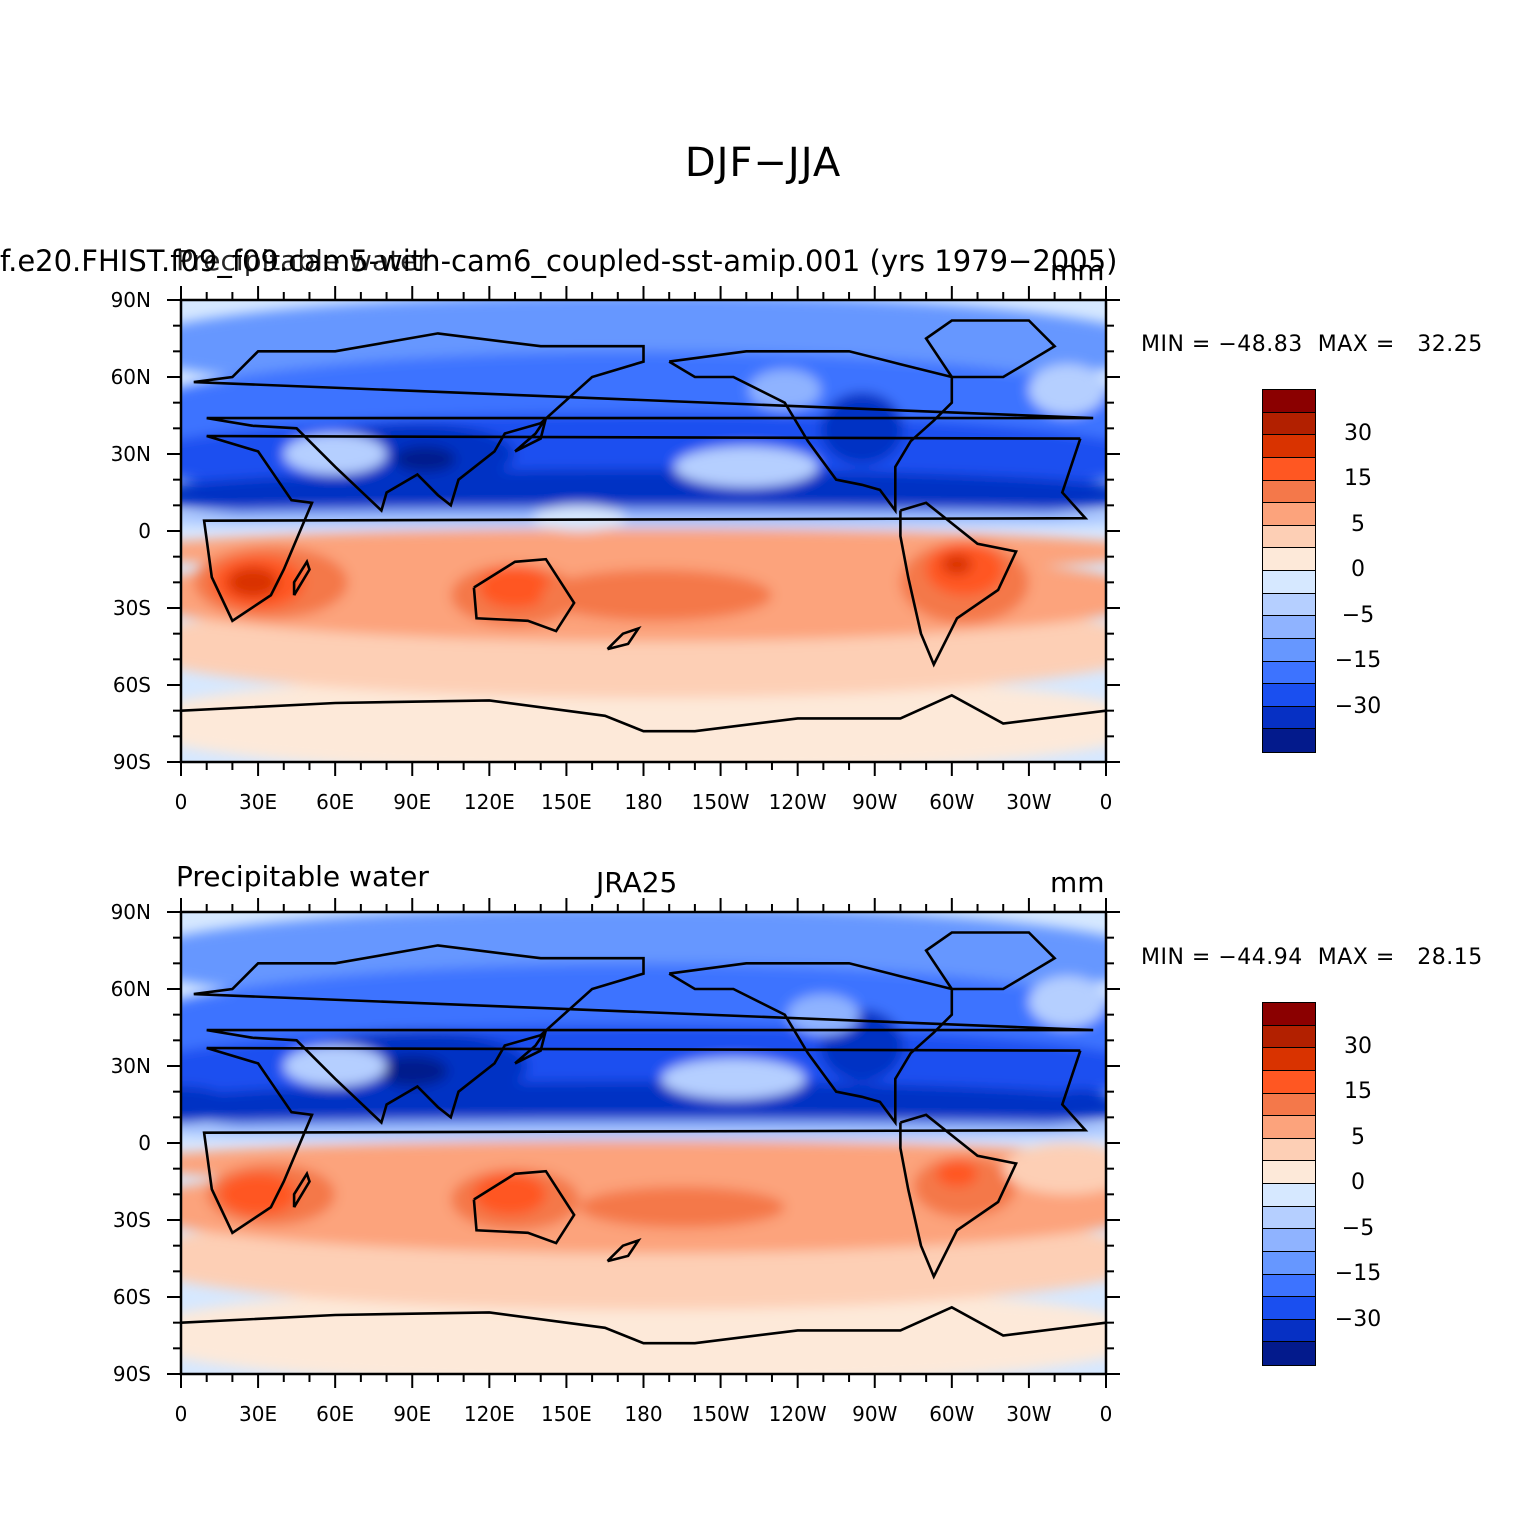 Image resolution: width=1526 pixels, height=1538 pixels. Describe the element at coordinates (763, 163) in the screenshot. I see `main-title: DJF−JJA` at that location.